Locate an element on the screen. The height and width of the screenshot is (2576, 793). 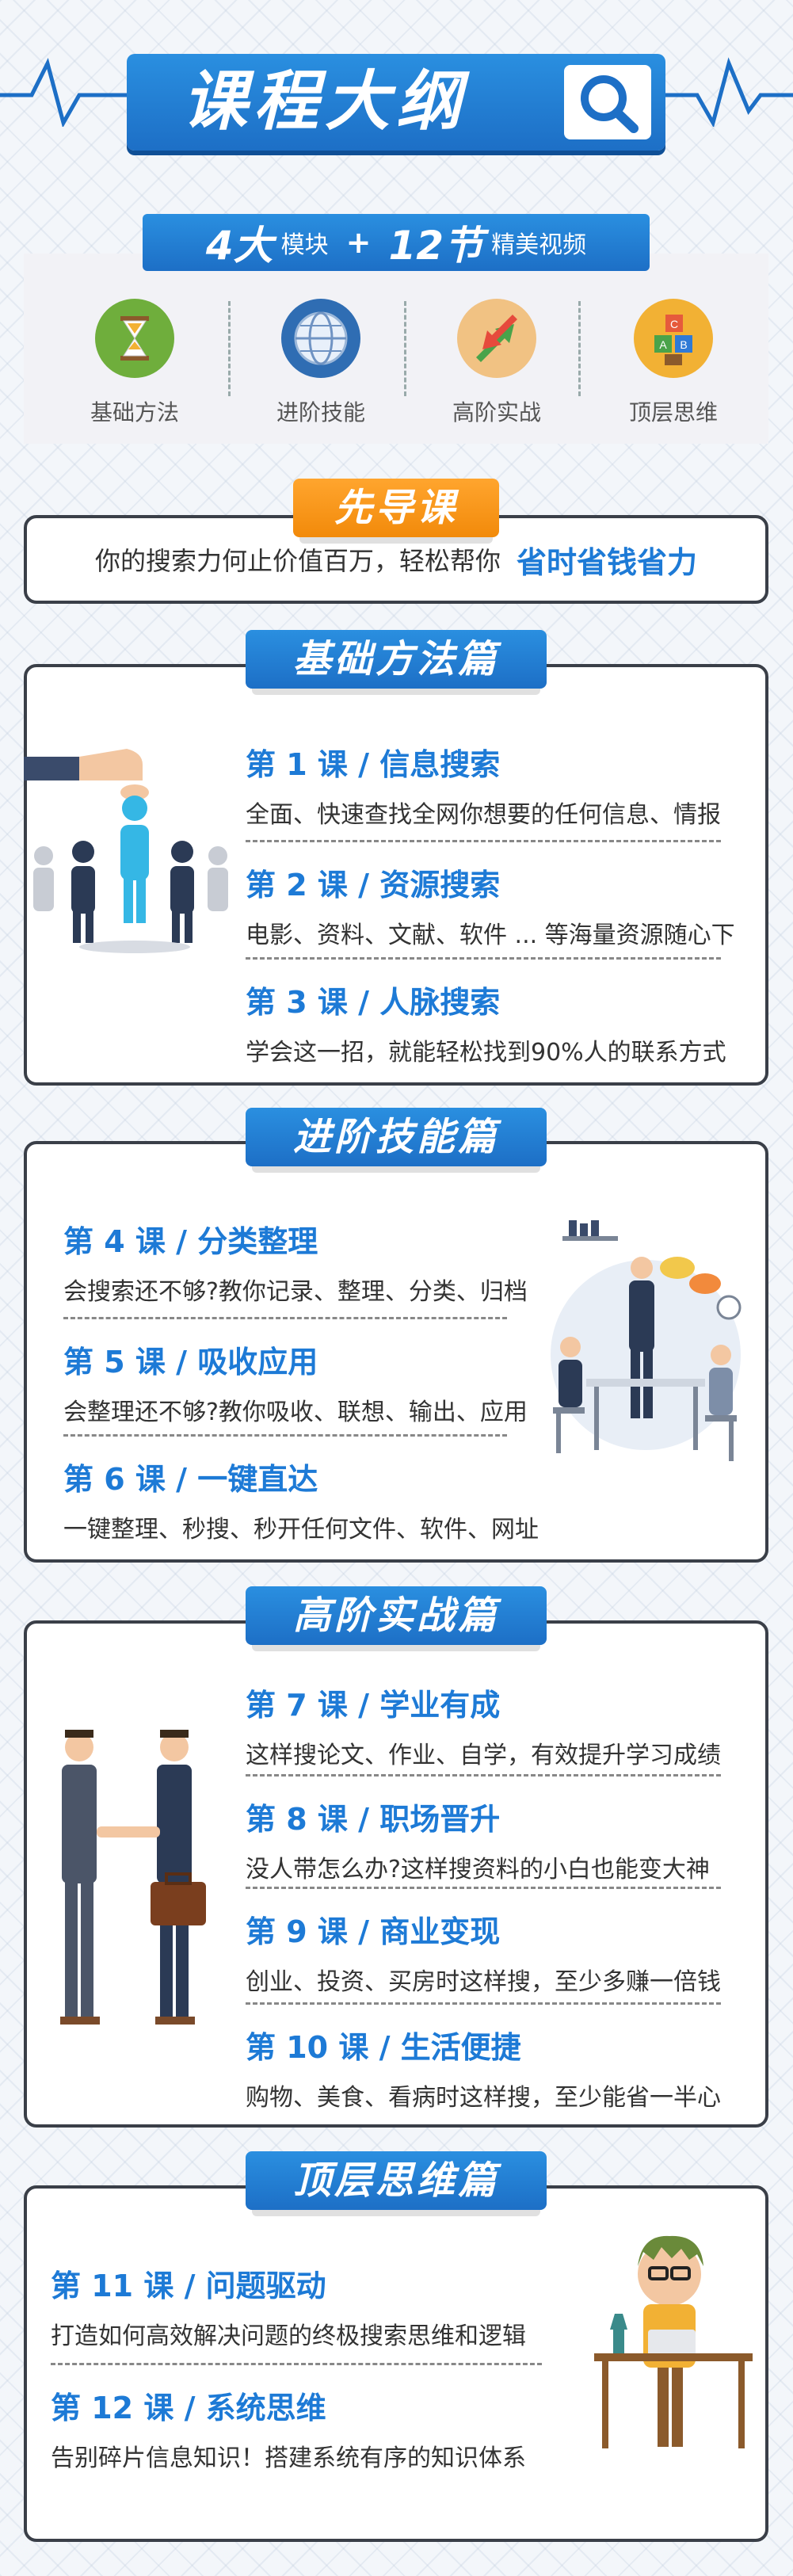
lesson-title: 第 4 课 / 分类整理 is located at coordinates (191, 1241).